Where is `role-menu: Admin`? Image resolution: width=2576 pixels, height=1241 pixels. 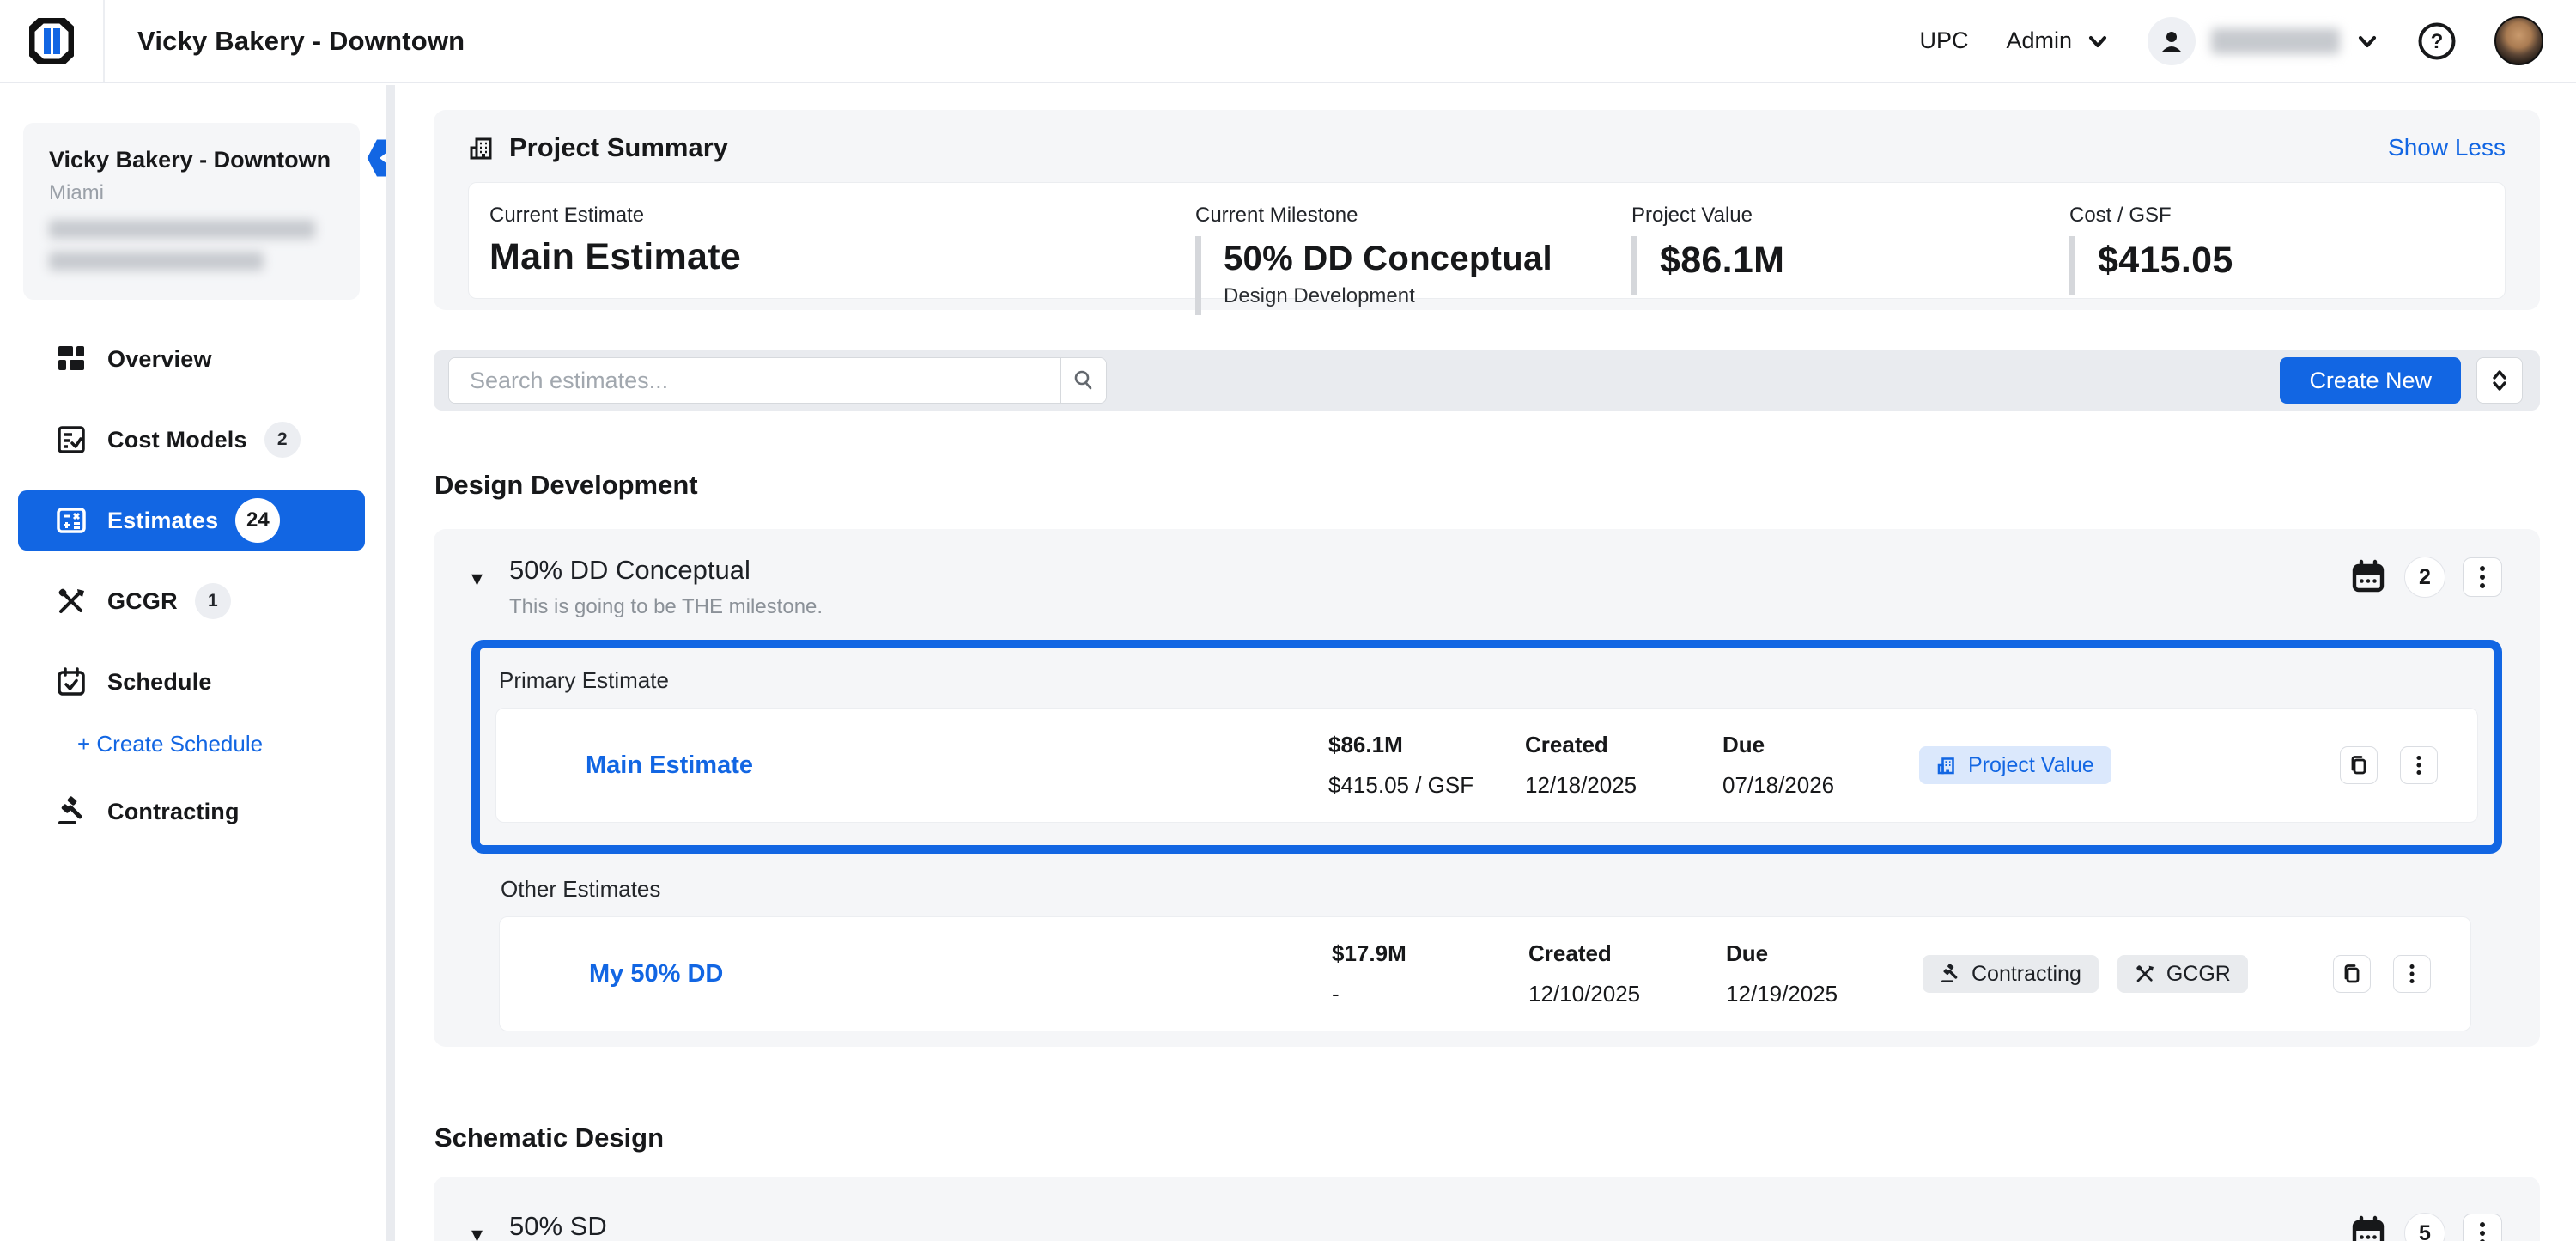
role-menu: Admin is located at coordinates (2058, 40).